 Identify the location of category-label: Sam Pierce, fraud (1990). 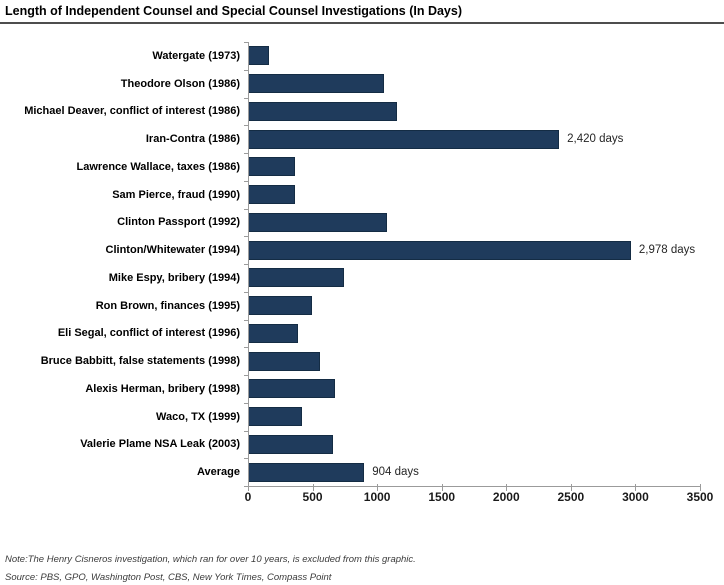
(176, 194).